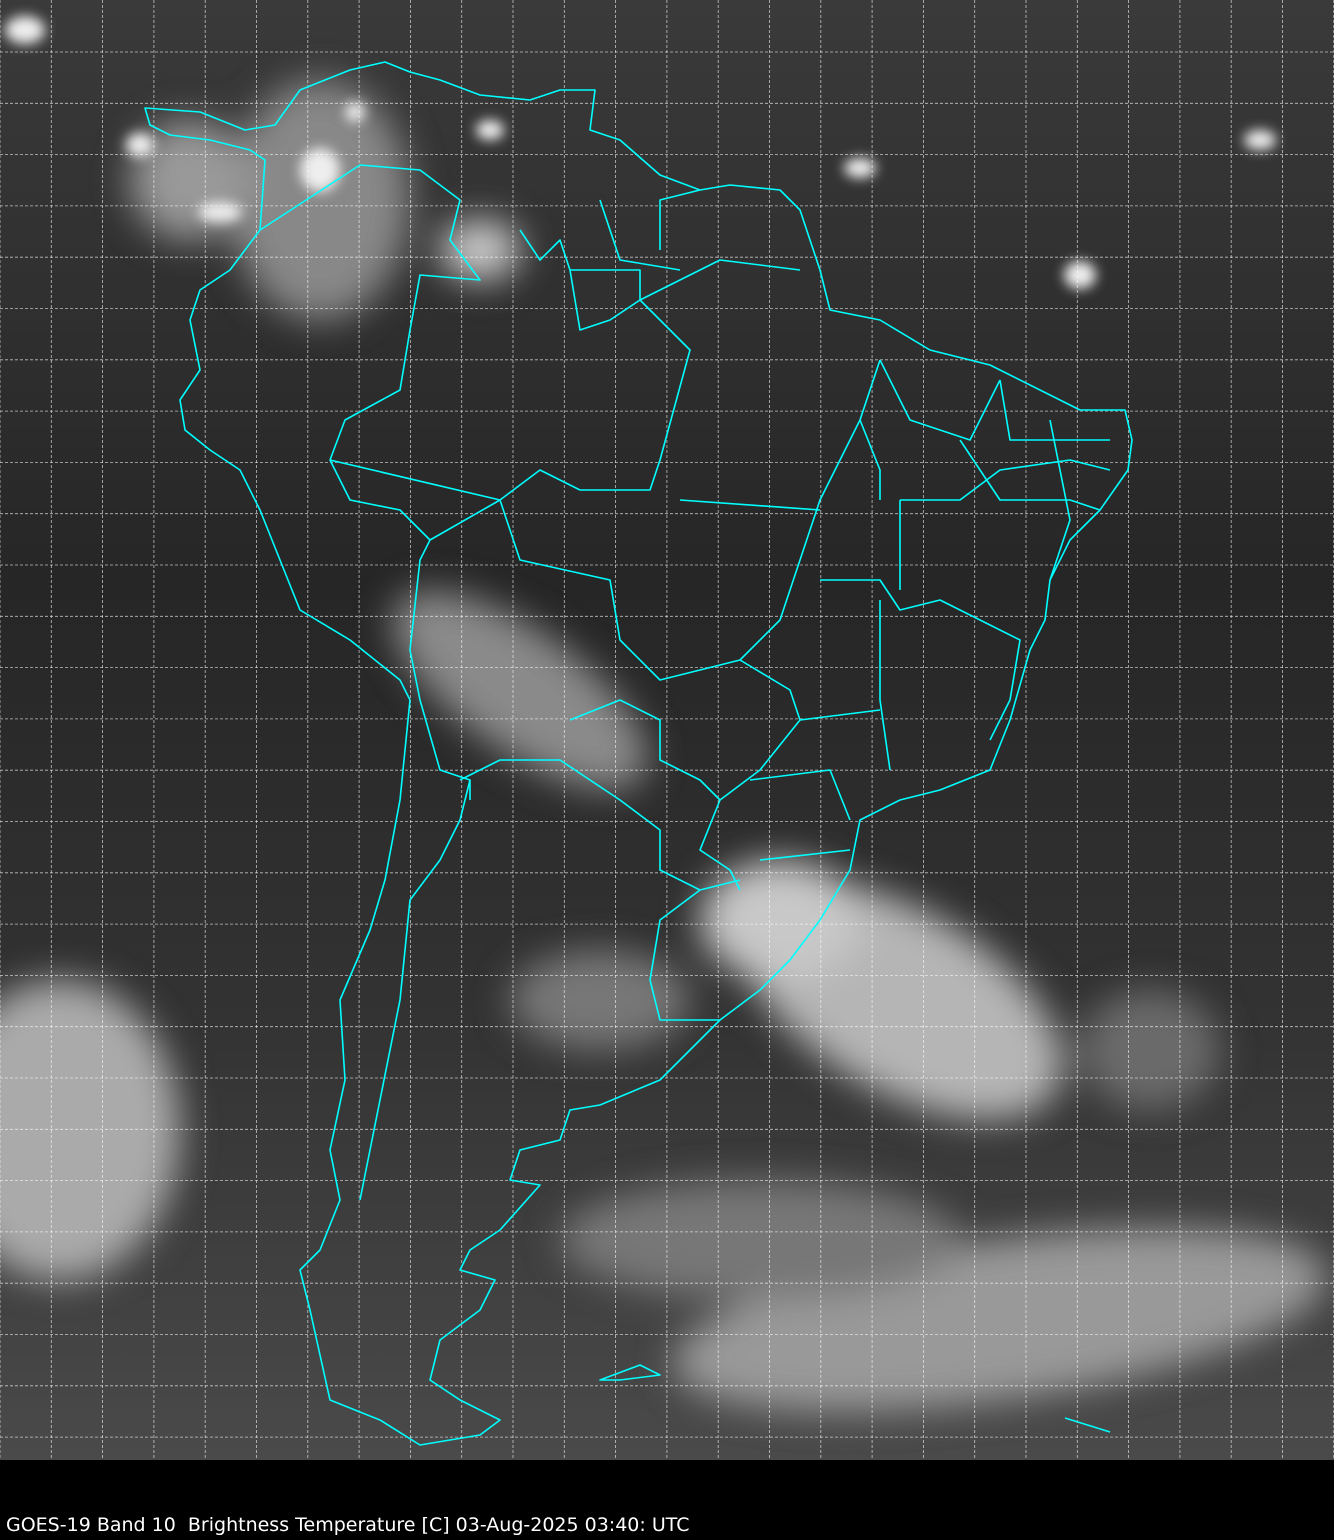 The image size is (1334, 1540). What do you see at coordinates (930, 610) in the screenshot?
I see `state-borders` at bounding box center [930, 610].